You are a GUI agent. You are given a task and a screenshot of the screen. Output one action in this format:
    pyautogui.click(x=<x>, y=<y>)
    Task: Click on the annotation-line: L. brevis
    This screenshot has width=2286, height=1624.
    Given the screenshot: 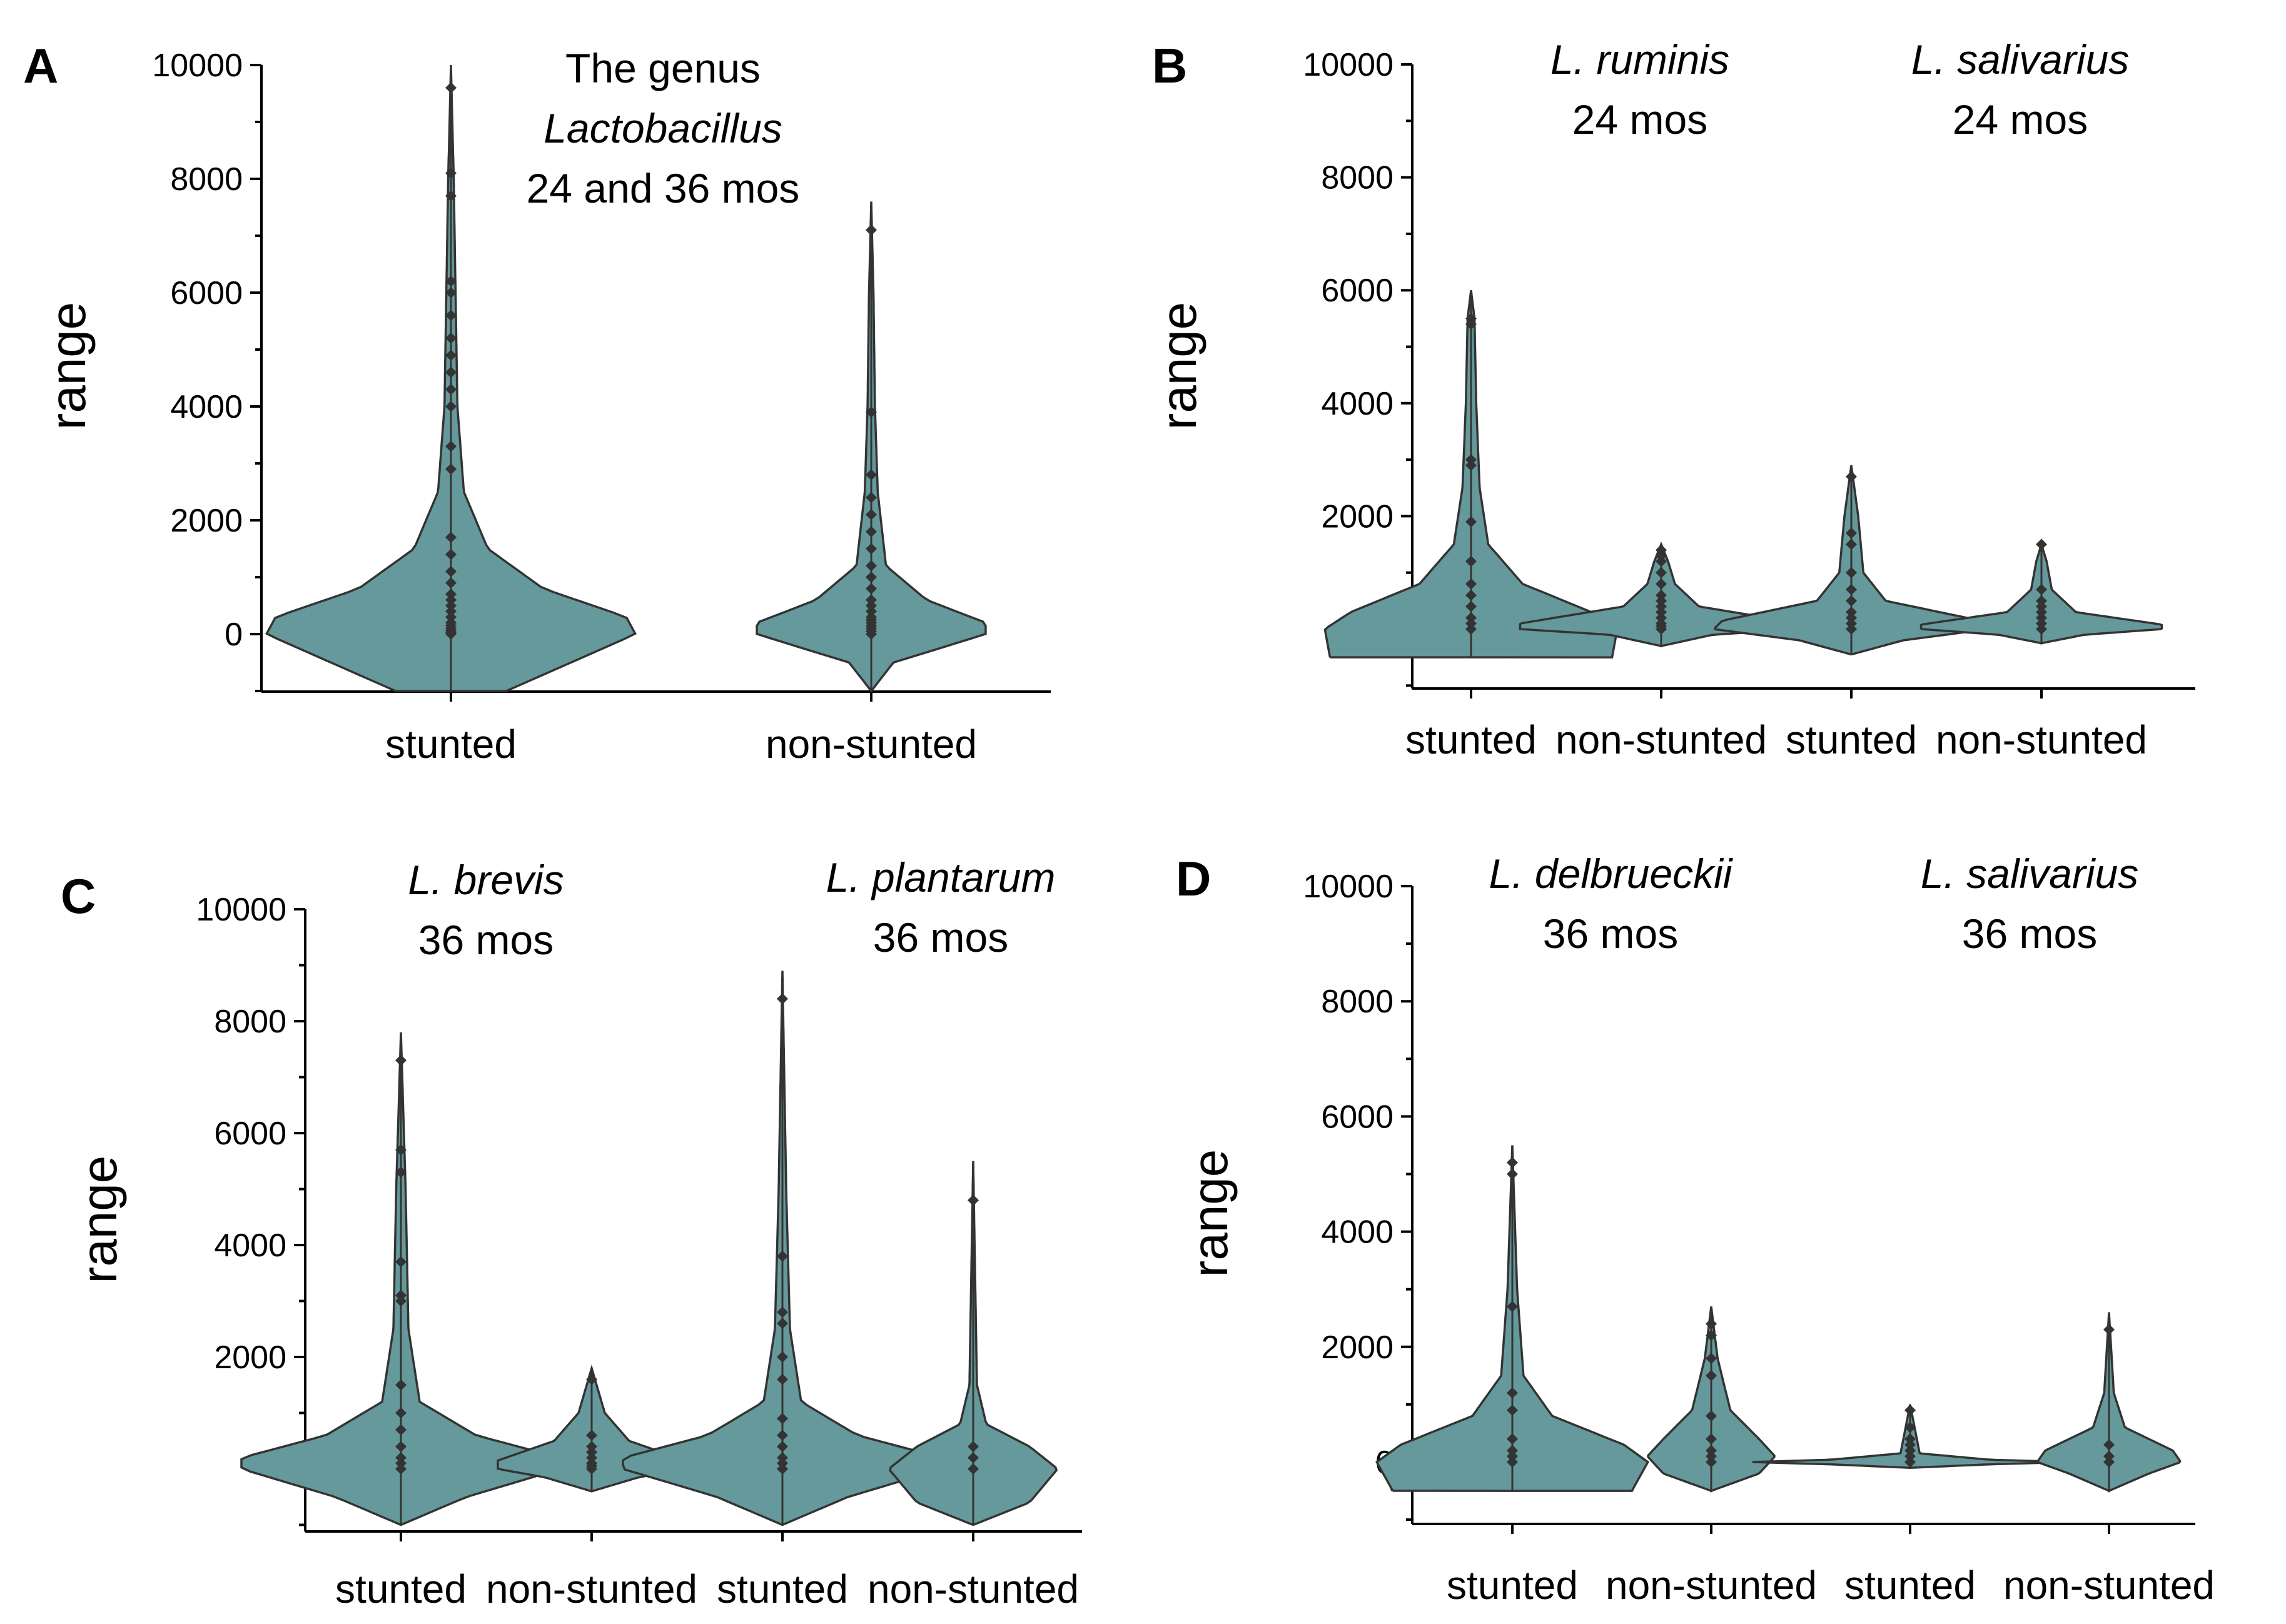 What is the action you would take?
    pyautogui.click(x=486, y=880)
    